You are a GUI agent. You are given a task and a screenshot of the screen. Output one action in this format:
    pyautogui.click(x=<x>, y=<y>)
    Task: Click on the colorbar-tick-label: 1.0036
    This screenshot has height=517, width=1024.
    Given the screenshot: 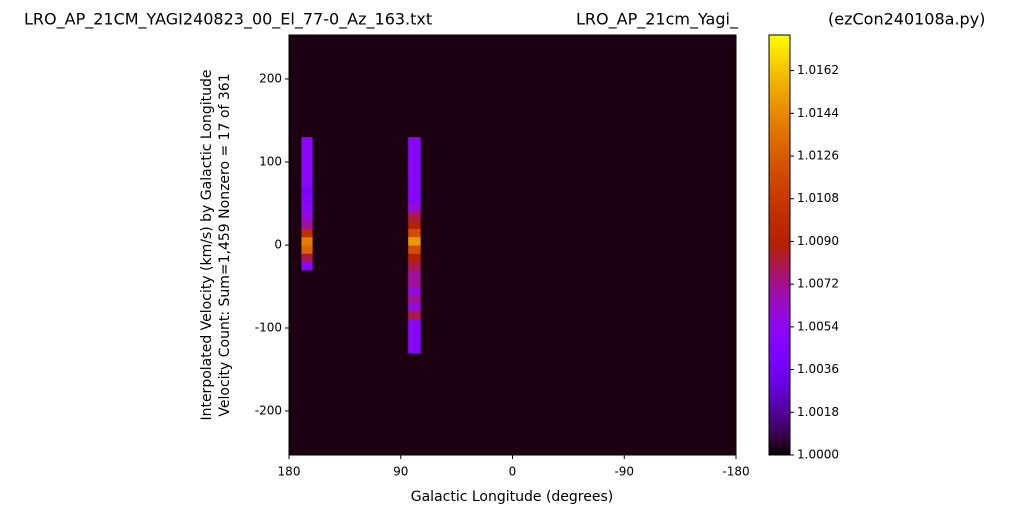 What is the action you would take?
    pyautogui.click(x=818, y=369)
    